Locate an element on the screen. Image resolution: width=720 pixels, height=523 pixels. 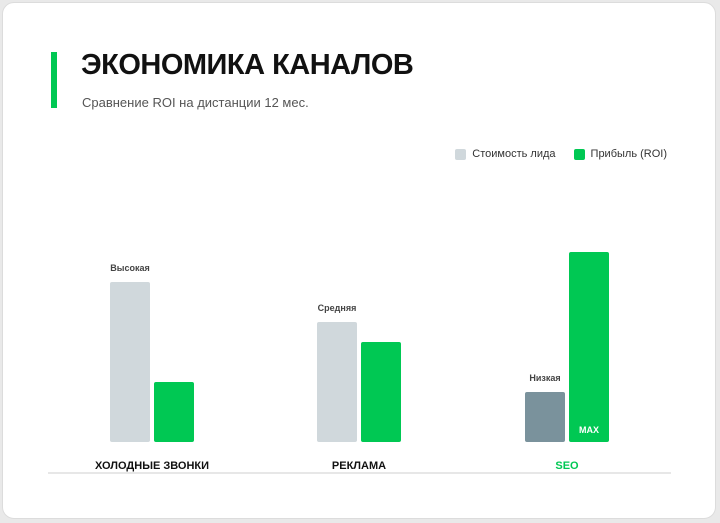
legend-swatch-cost is located at coordinates (461, 154).